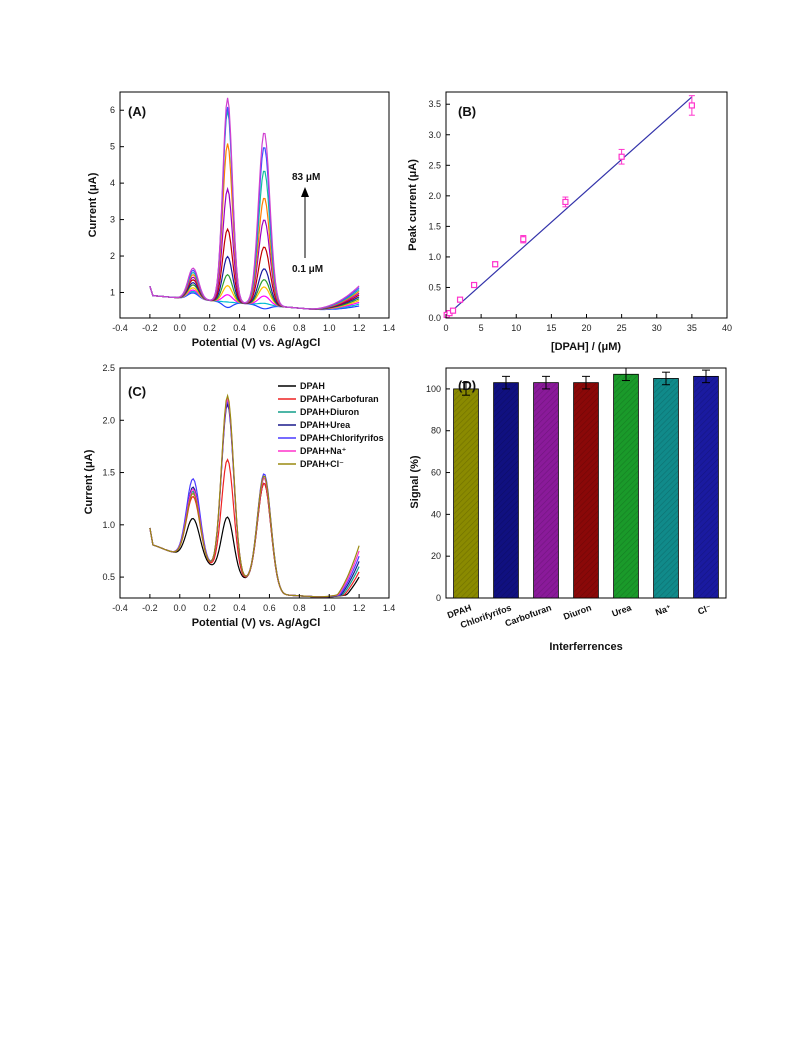 Image resolution: width=793 pixels, height=1057 pixels. What do you see at coordinates (339, 399) in the screenshot?
I see `panel-c-legend-label: DPAH+Carbofuran` at bounding box center [339, 399].